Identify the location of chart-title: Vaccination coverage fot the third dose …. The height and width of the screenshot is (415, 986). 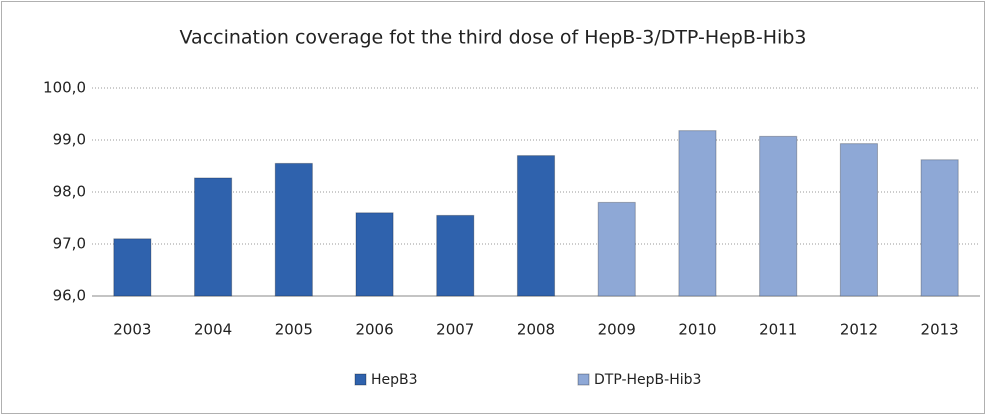
(493, 38).